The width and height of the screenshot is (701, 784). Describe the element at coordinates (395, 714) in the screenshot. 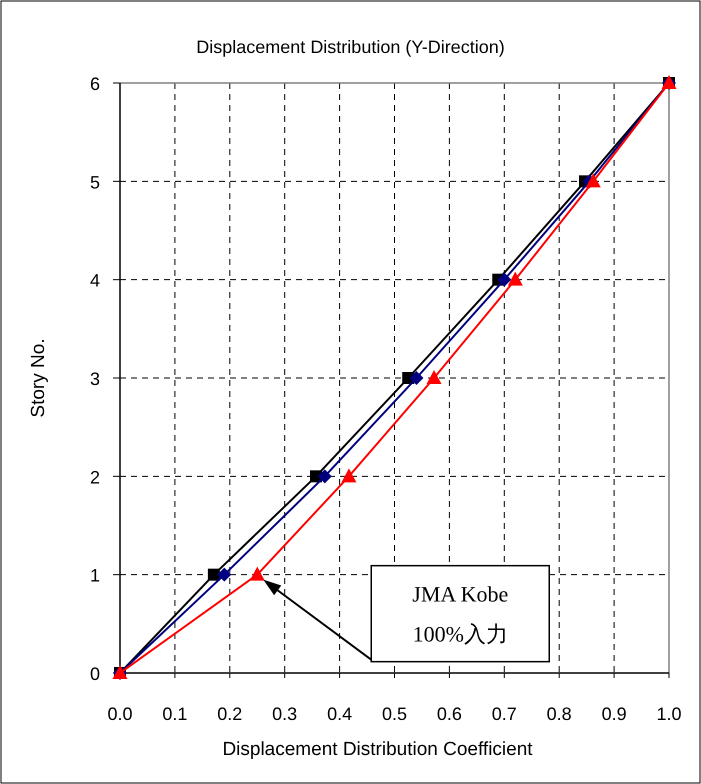

I see `x-tick-label: 0.5` at that location.